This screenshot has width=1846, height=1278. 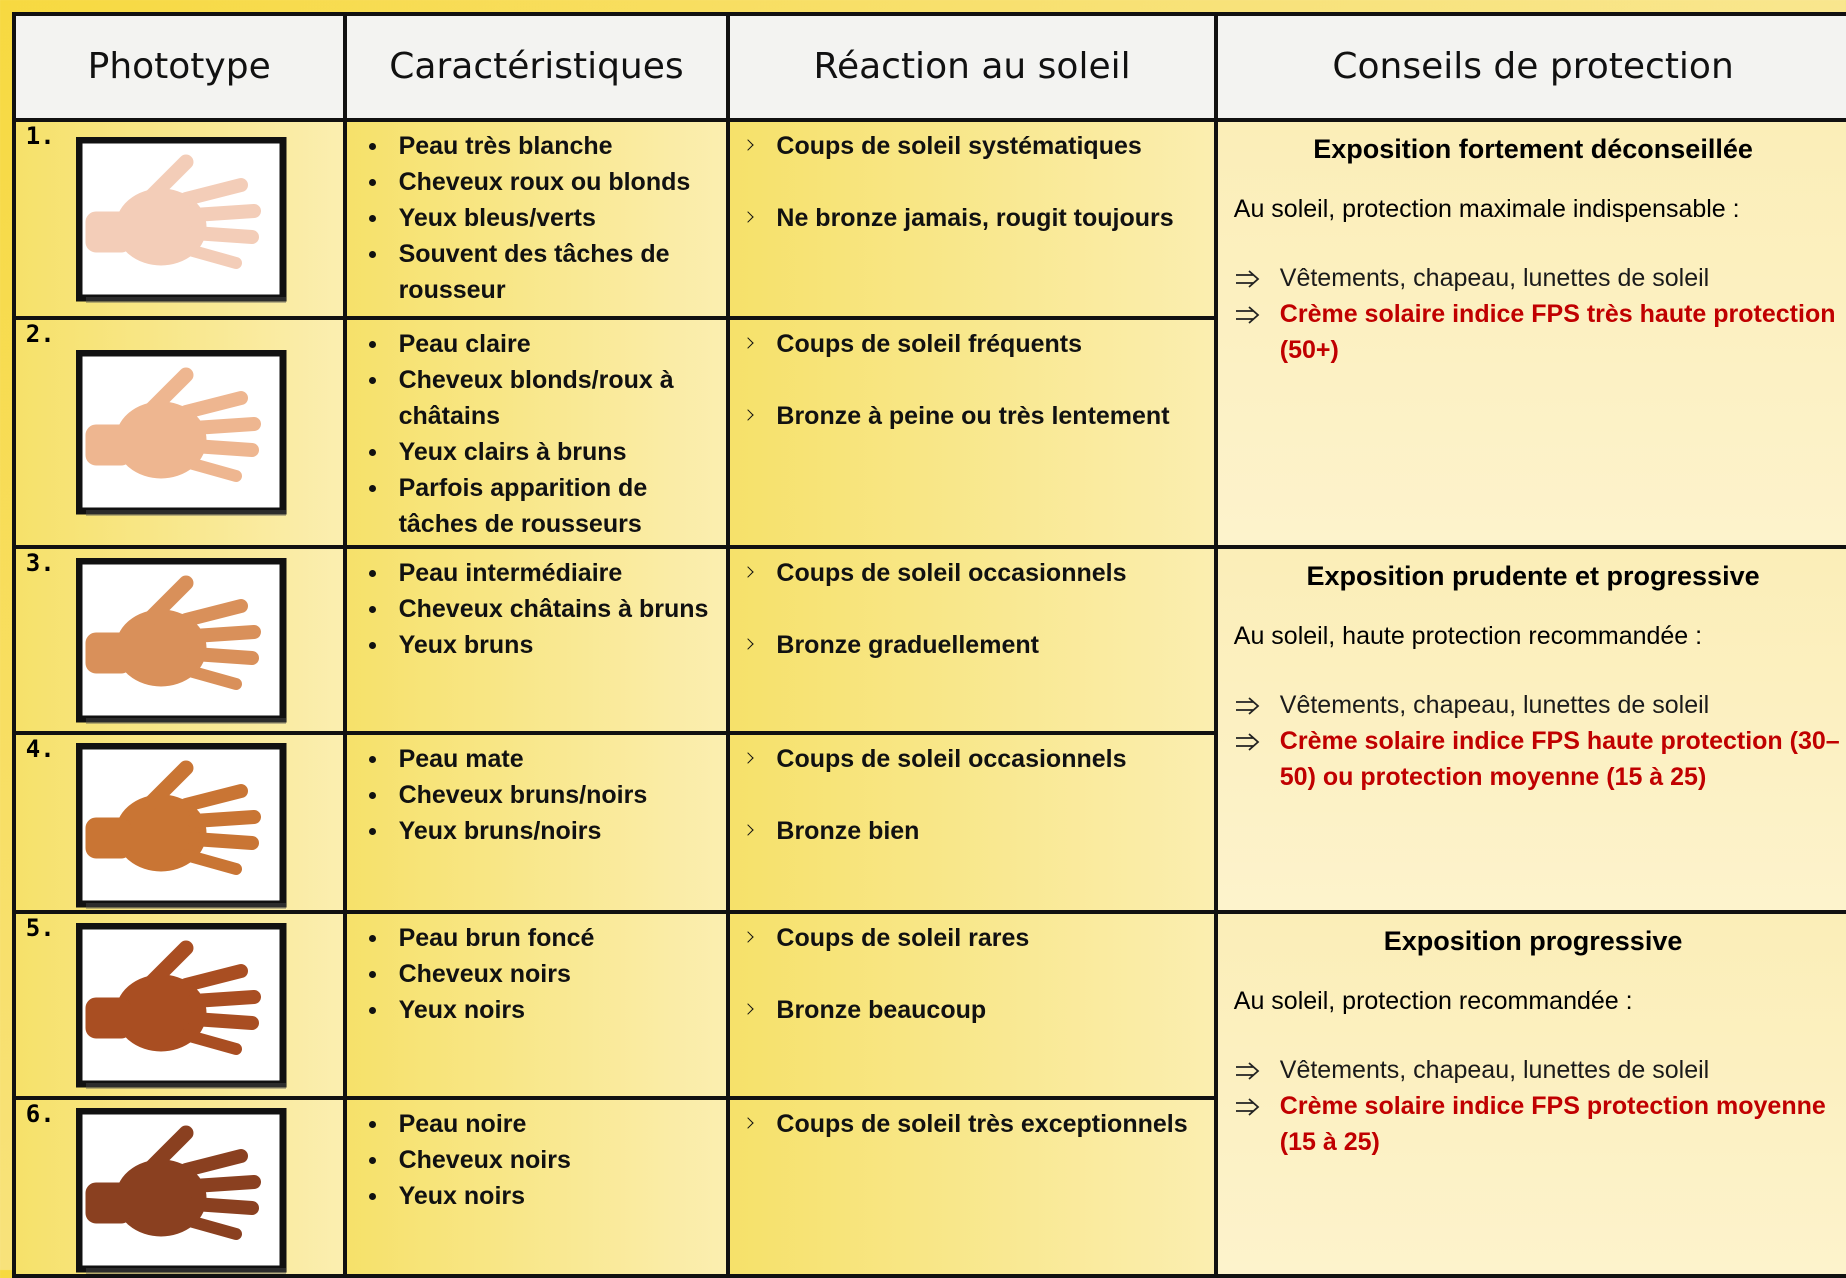 I want to click on phototype-number: 4., so click(x=40, y=749).